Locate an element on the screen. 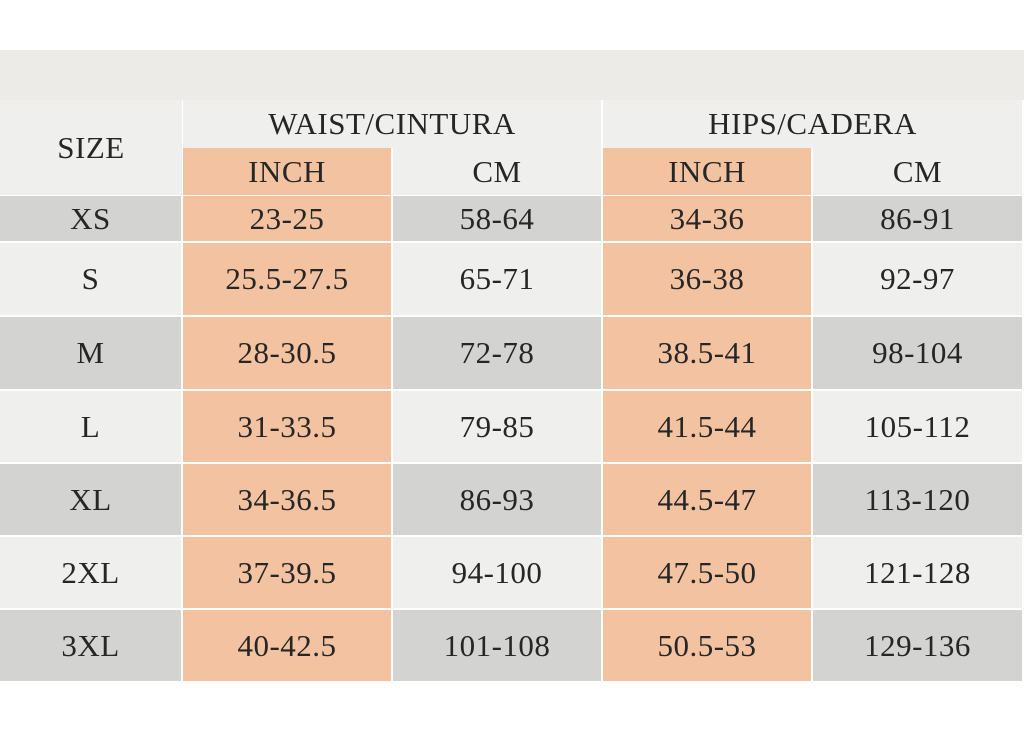  size-cell: L is located at coordinates (90, 426).